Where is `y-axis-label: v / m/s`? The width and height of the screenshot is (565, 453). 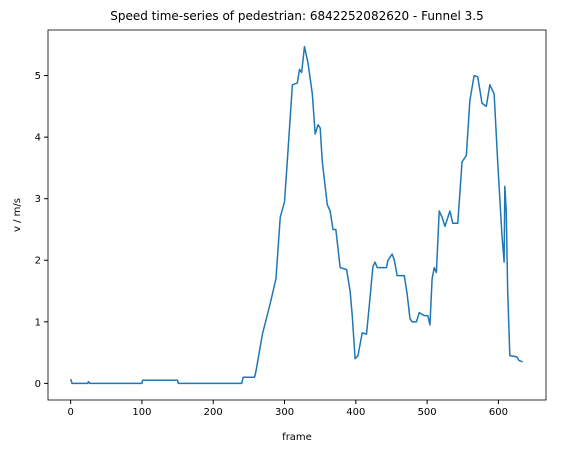 y-axis-label: v / m/s is located at coordinates (17, 215).